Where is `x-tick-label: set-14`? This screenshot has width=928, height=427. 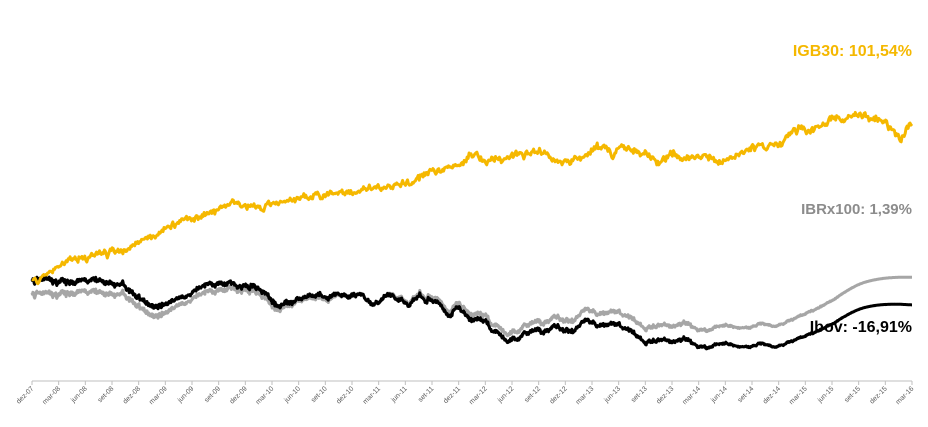 x-tick-label: set-14 is located at coordinates (746, 394).